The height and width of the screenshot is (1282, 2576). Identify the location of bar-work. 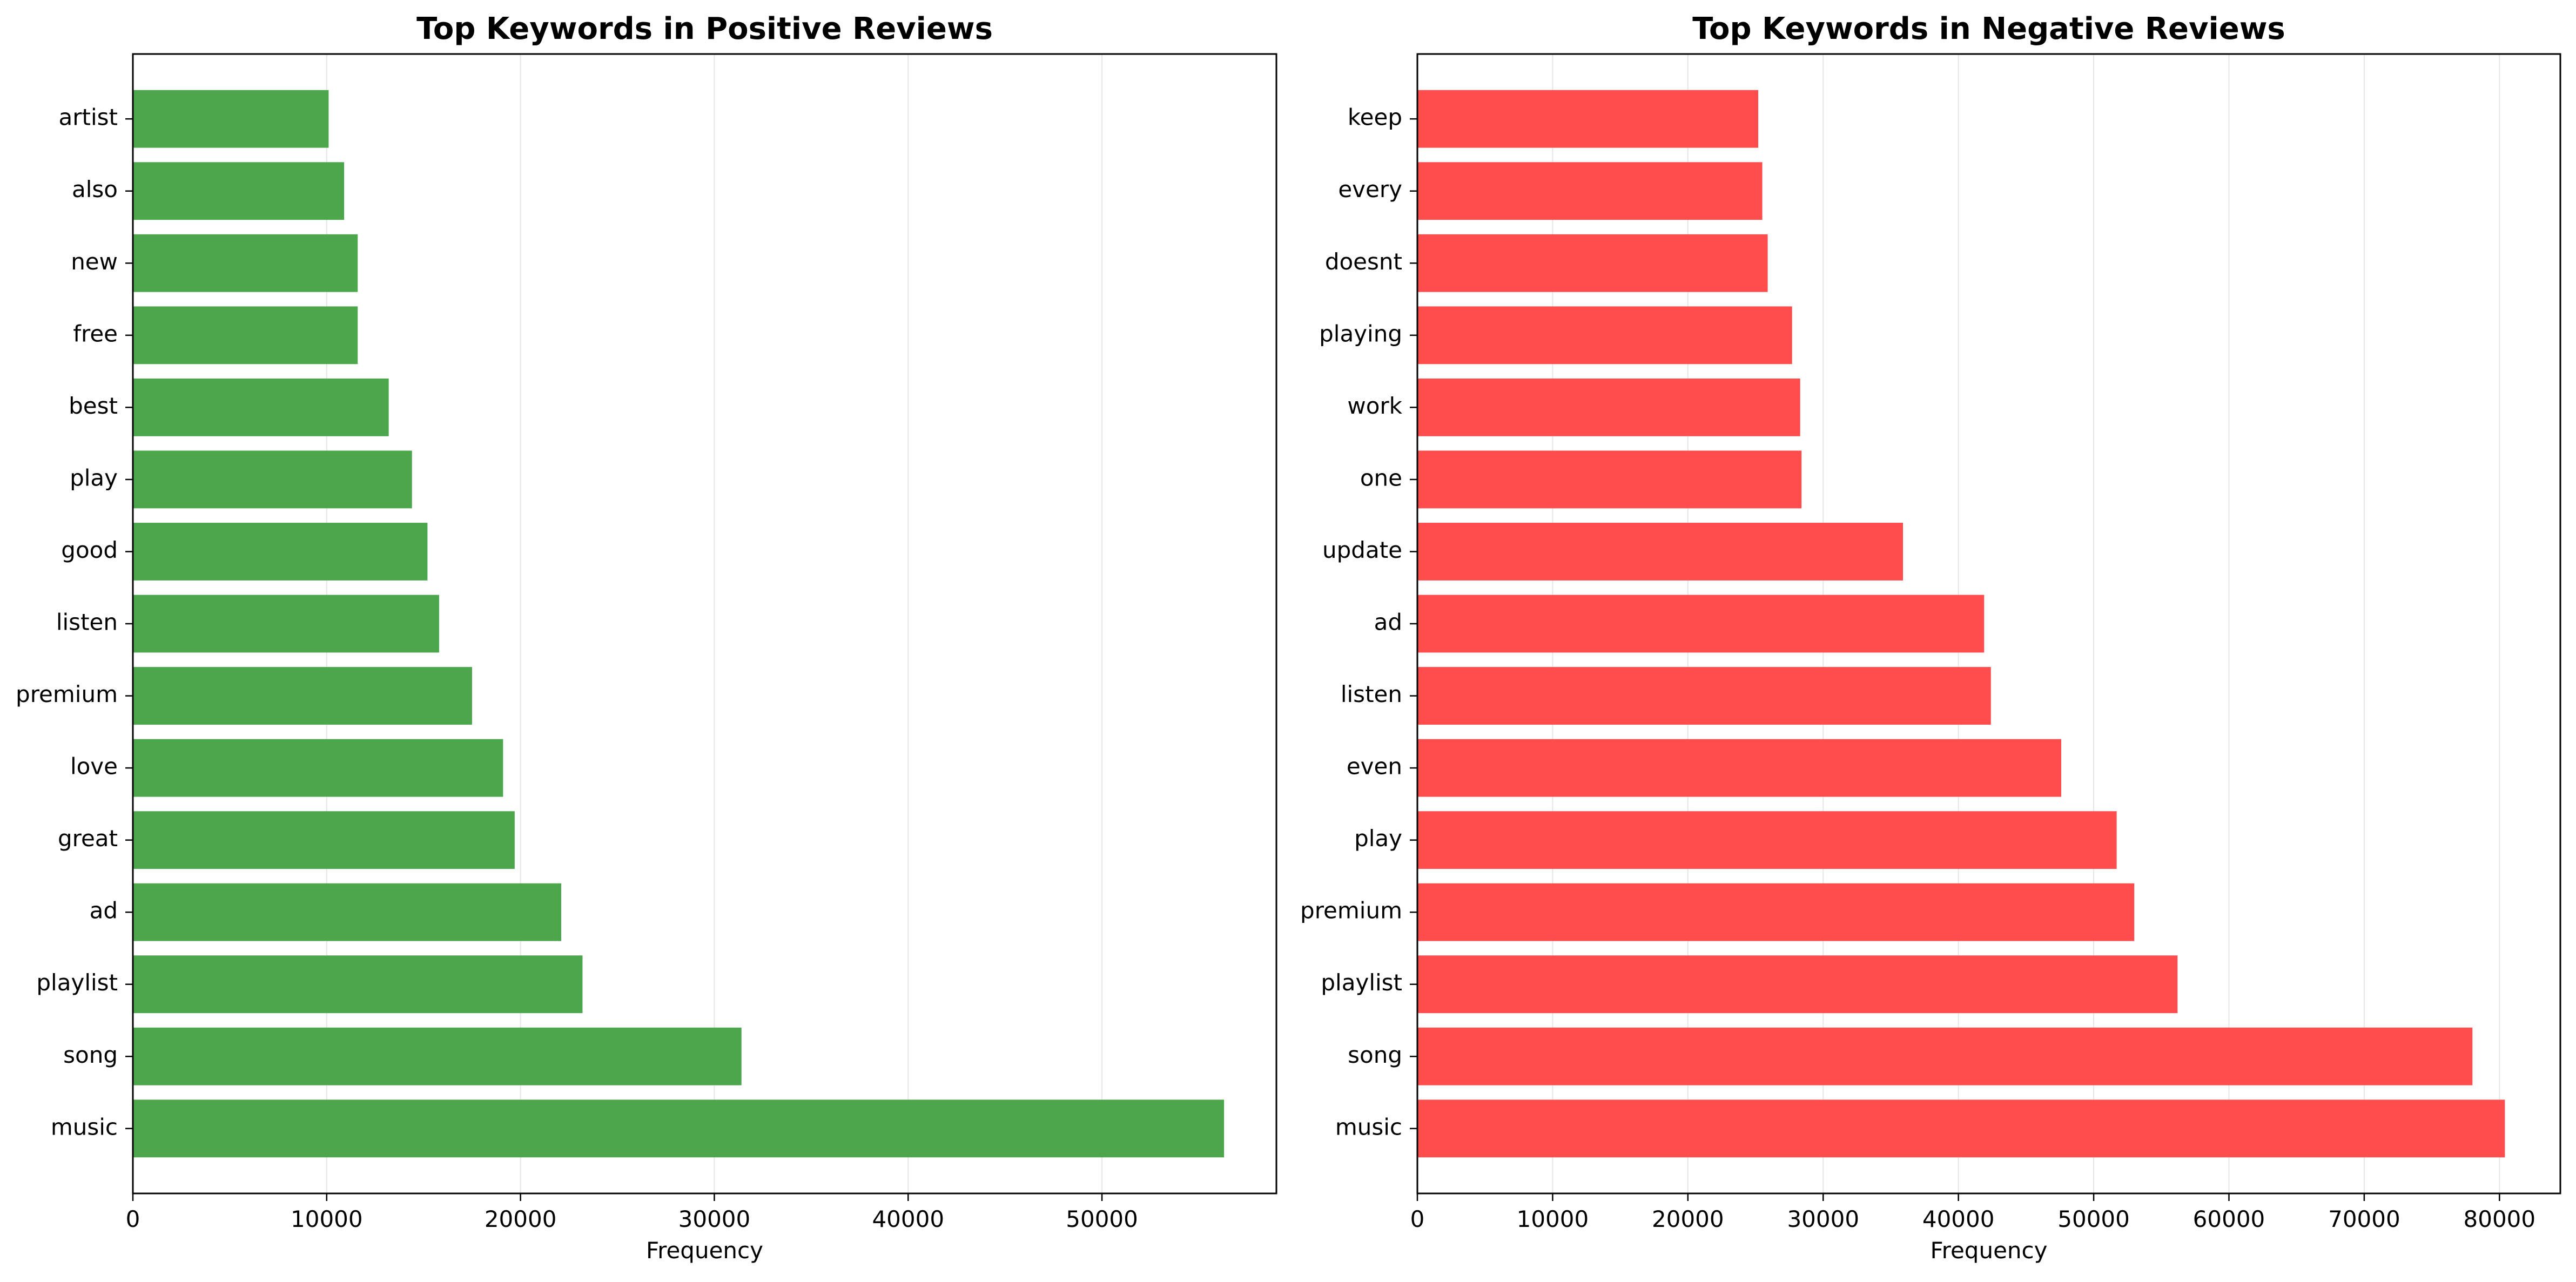
(1608, 407).